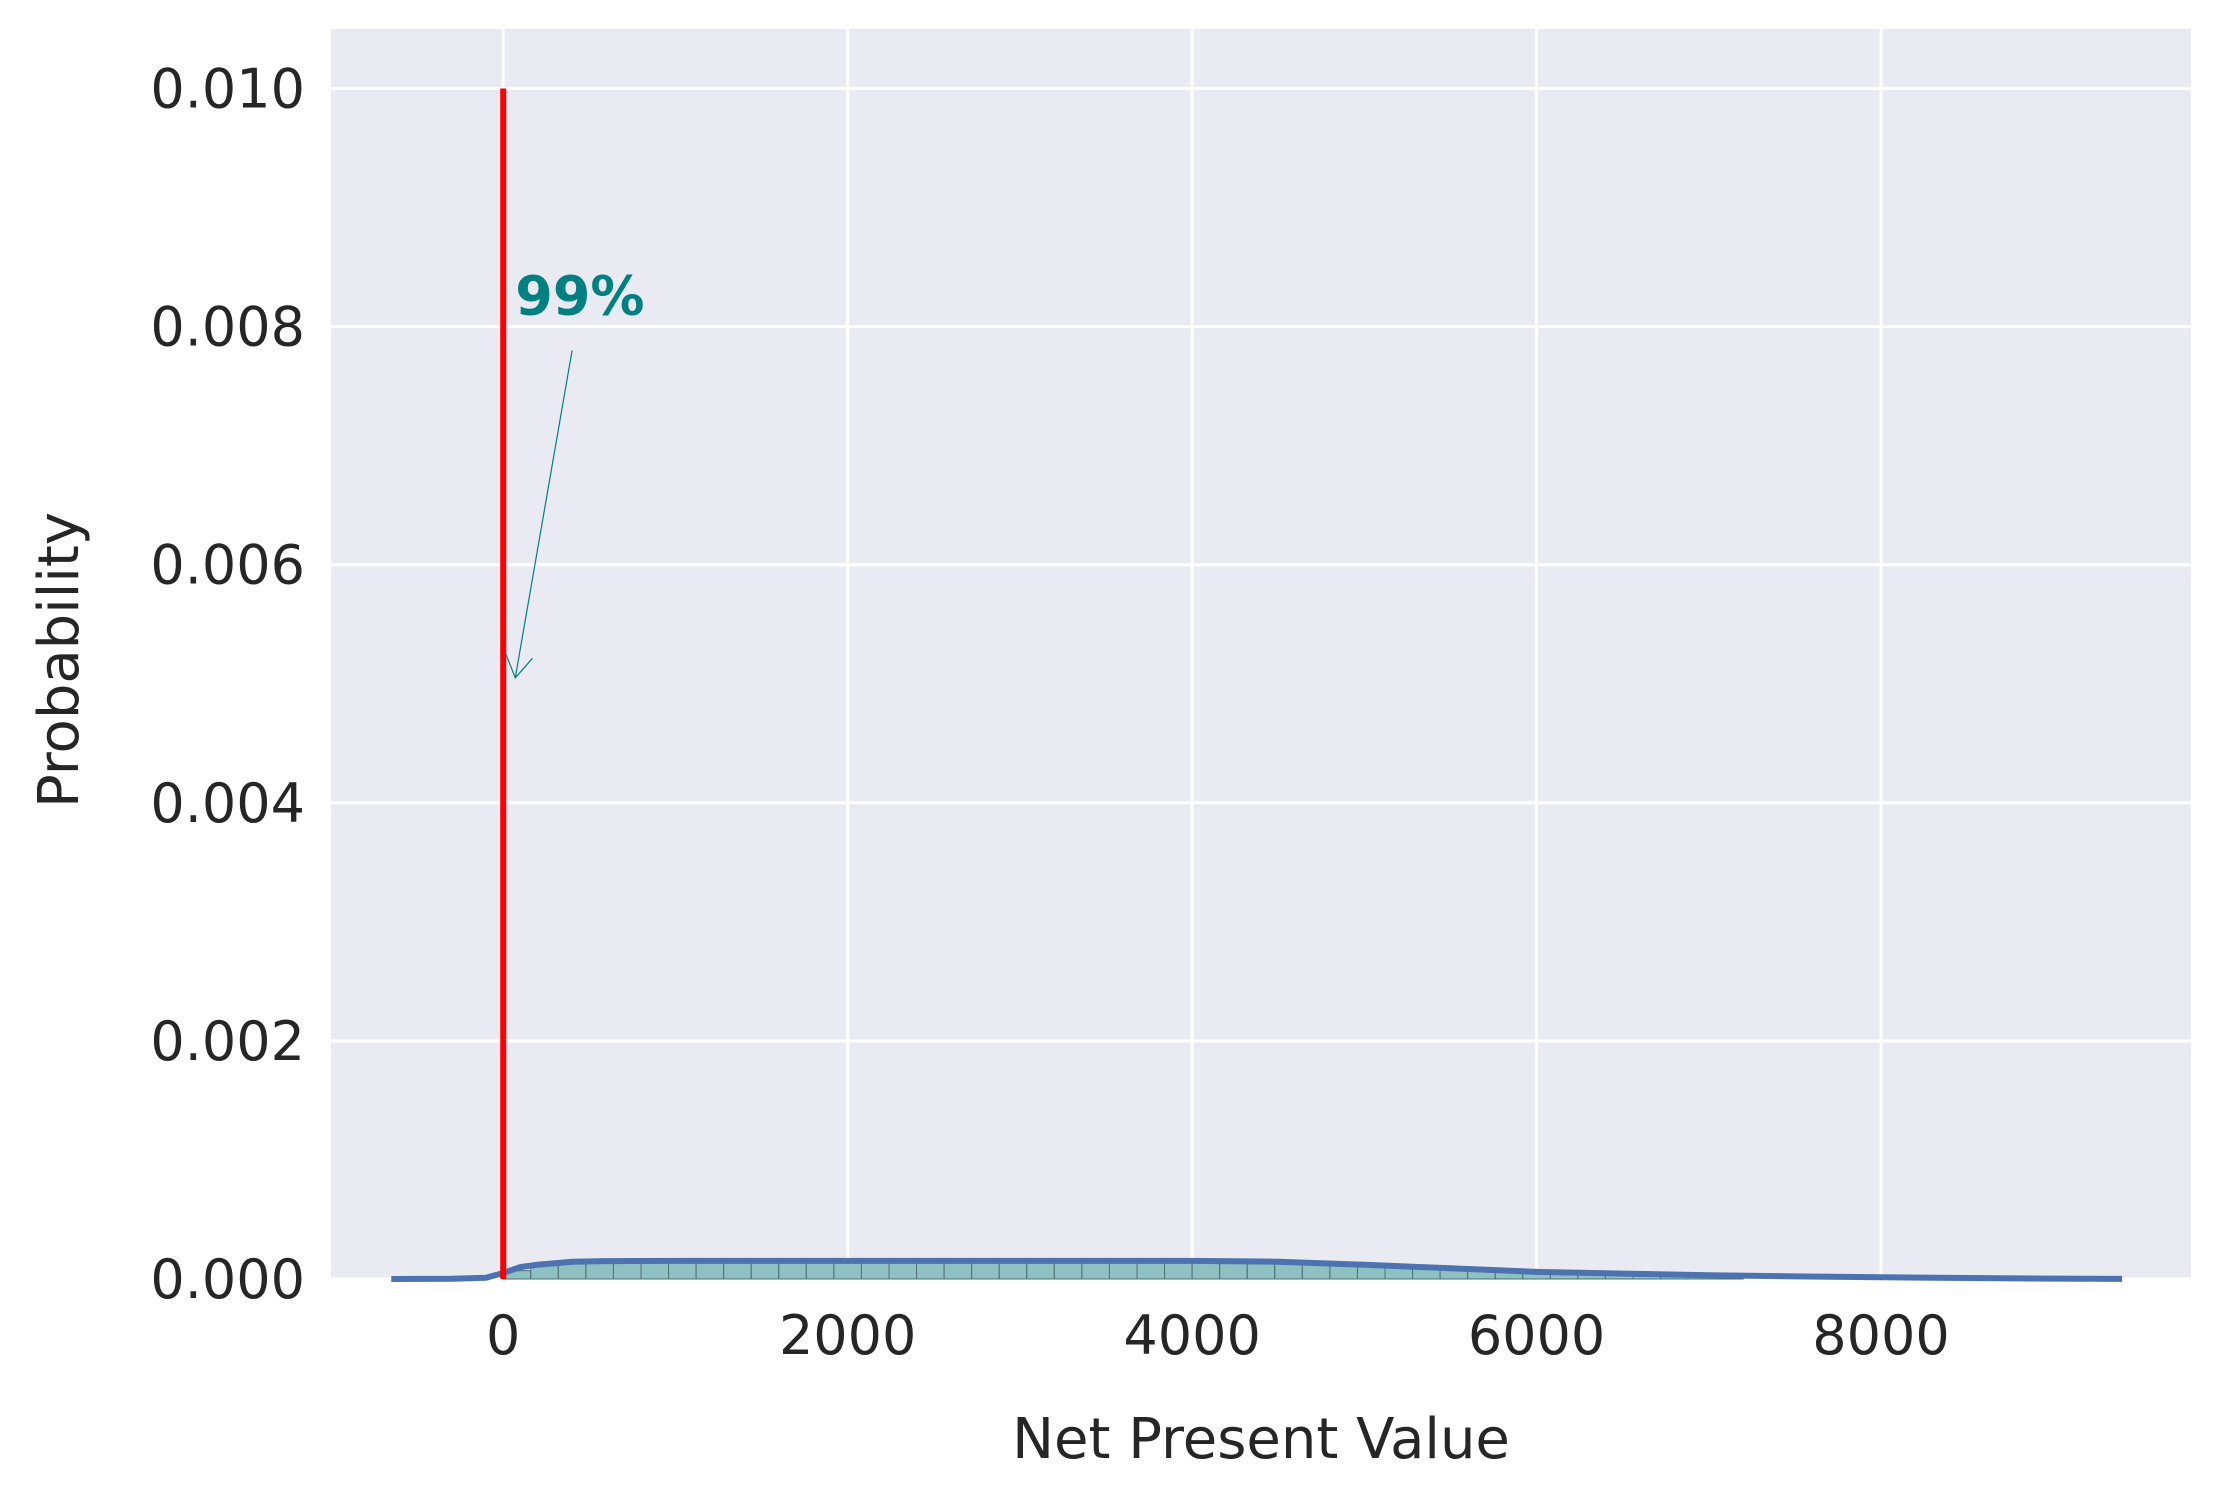 The height and width of the screenshot is (1496, 2218). I want to click on annotation-label: 99%, so click(579, 296).